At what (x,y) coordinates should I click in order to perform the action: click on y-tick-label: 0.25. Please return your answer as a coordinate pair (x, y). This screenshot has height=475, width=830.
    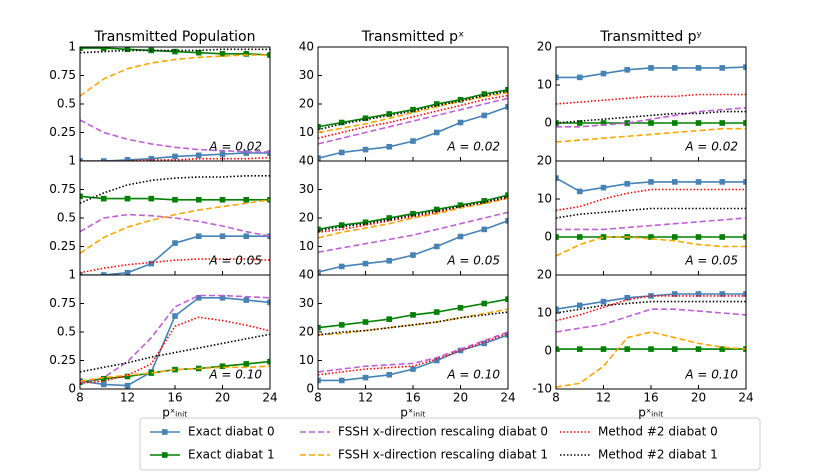
    Looking at the image, I should click on (62, 360).